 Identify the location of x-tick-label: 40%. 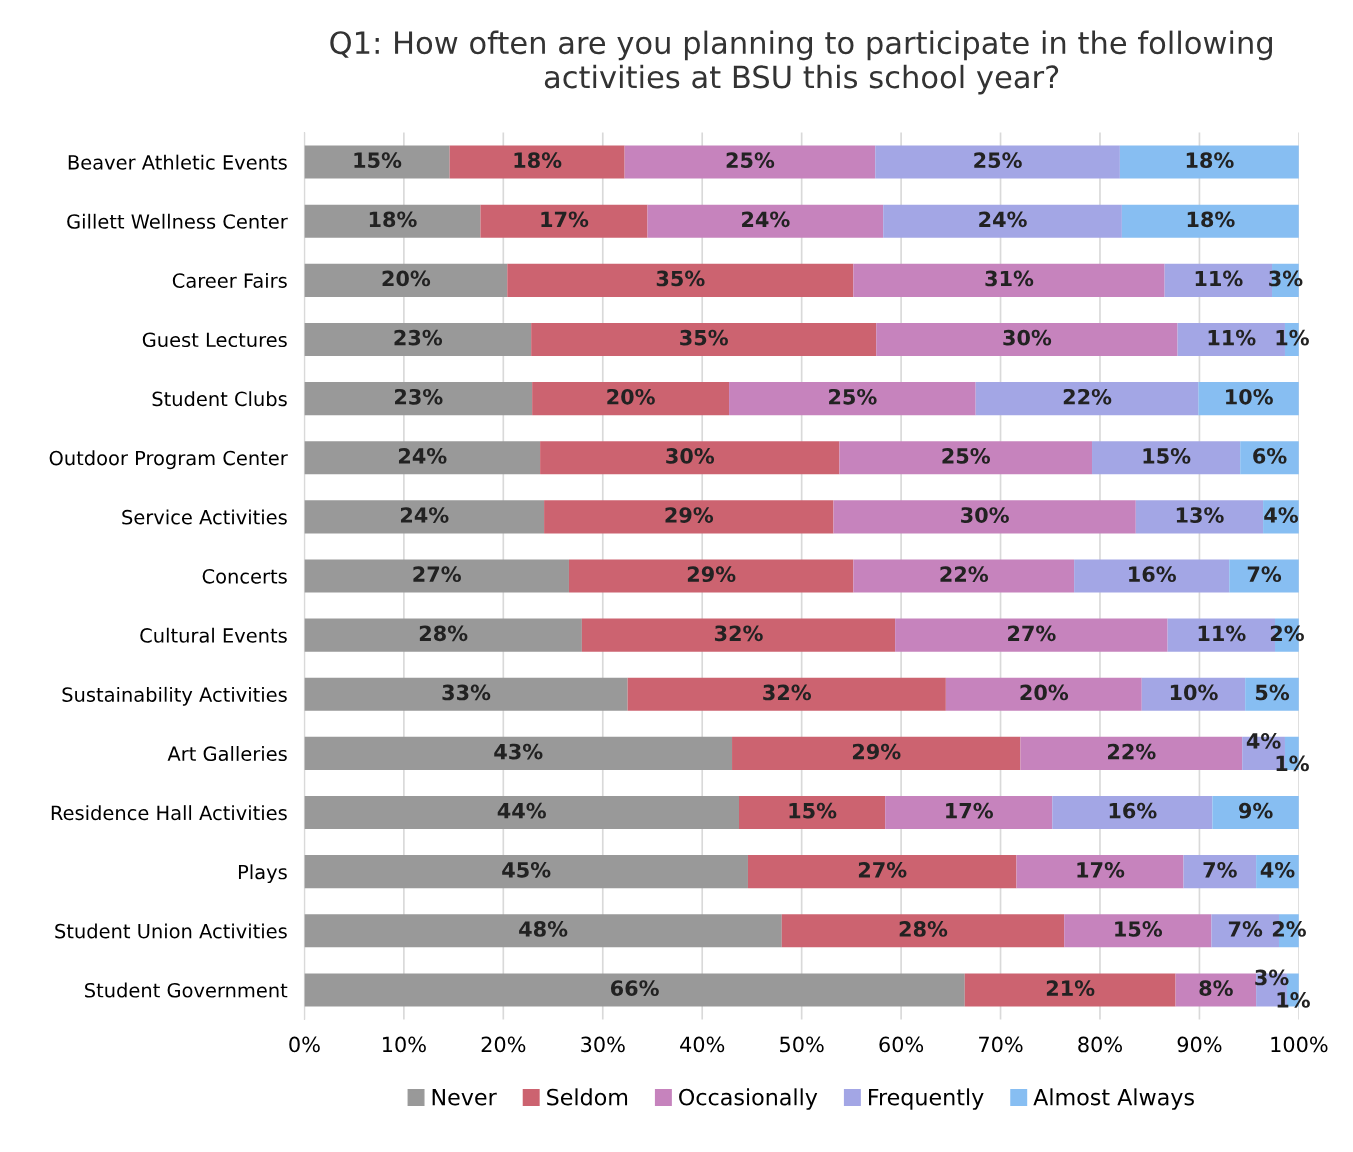
(702, 1044).